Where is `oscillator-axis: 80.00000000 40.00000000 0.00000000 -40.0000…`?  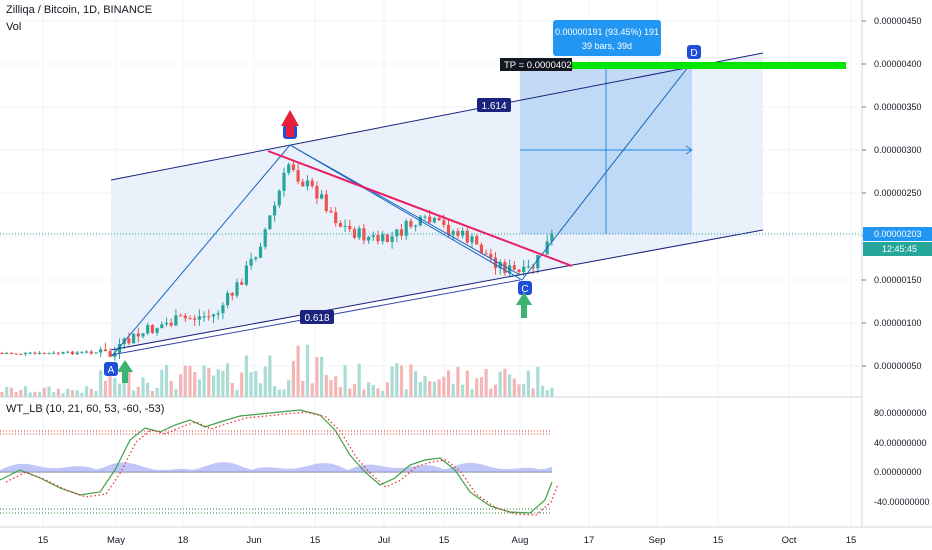 oscillator-axis: 80.00000000 40.00000000 0.00000000 -40.0000… is located at coordinates (902, 457).